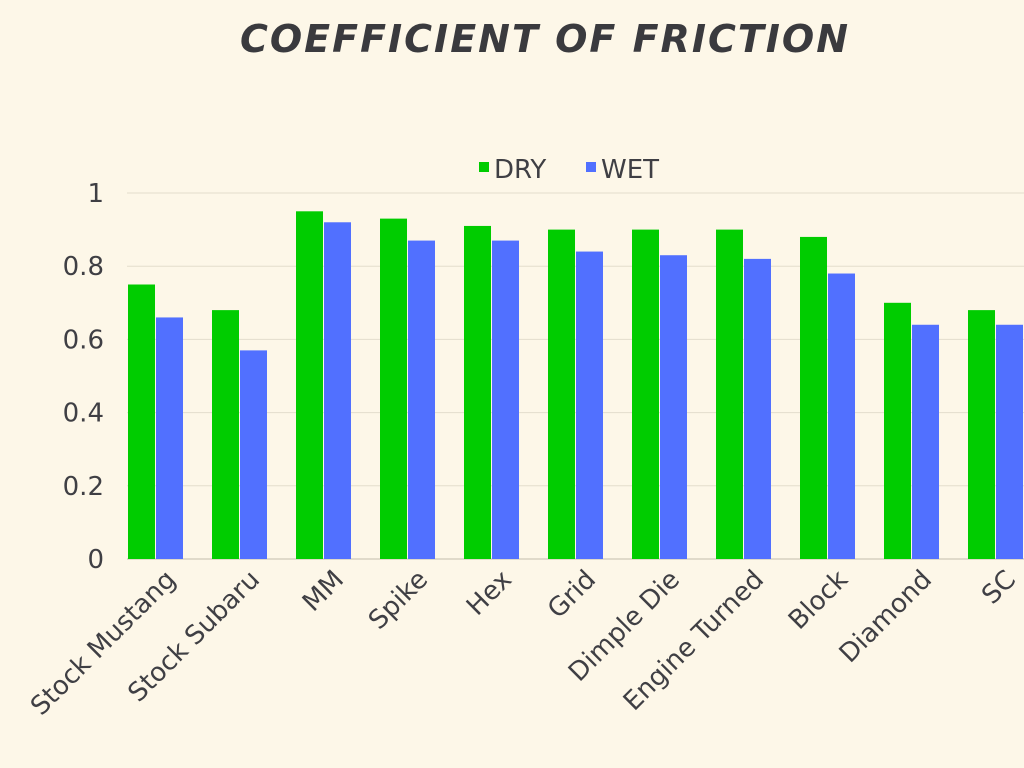  Describe the element at coordinates (489, 593) in the screenshot. I see `x-tick-label: Hex` at that location.